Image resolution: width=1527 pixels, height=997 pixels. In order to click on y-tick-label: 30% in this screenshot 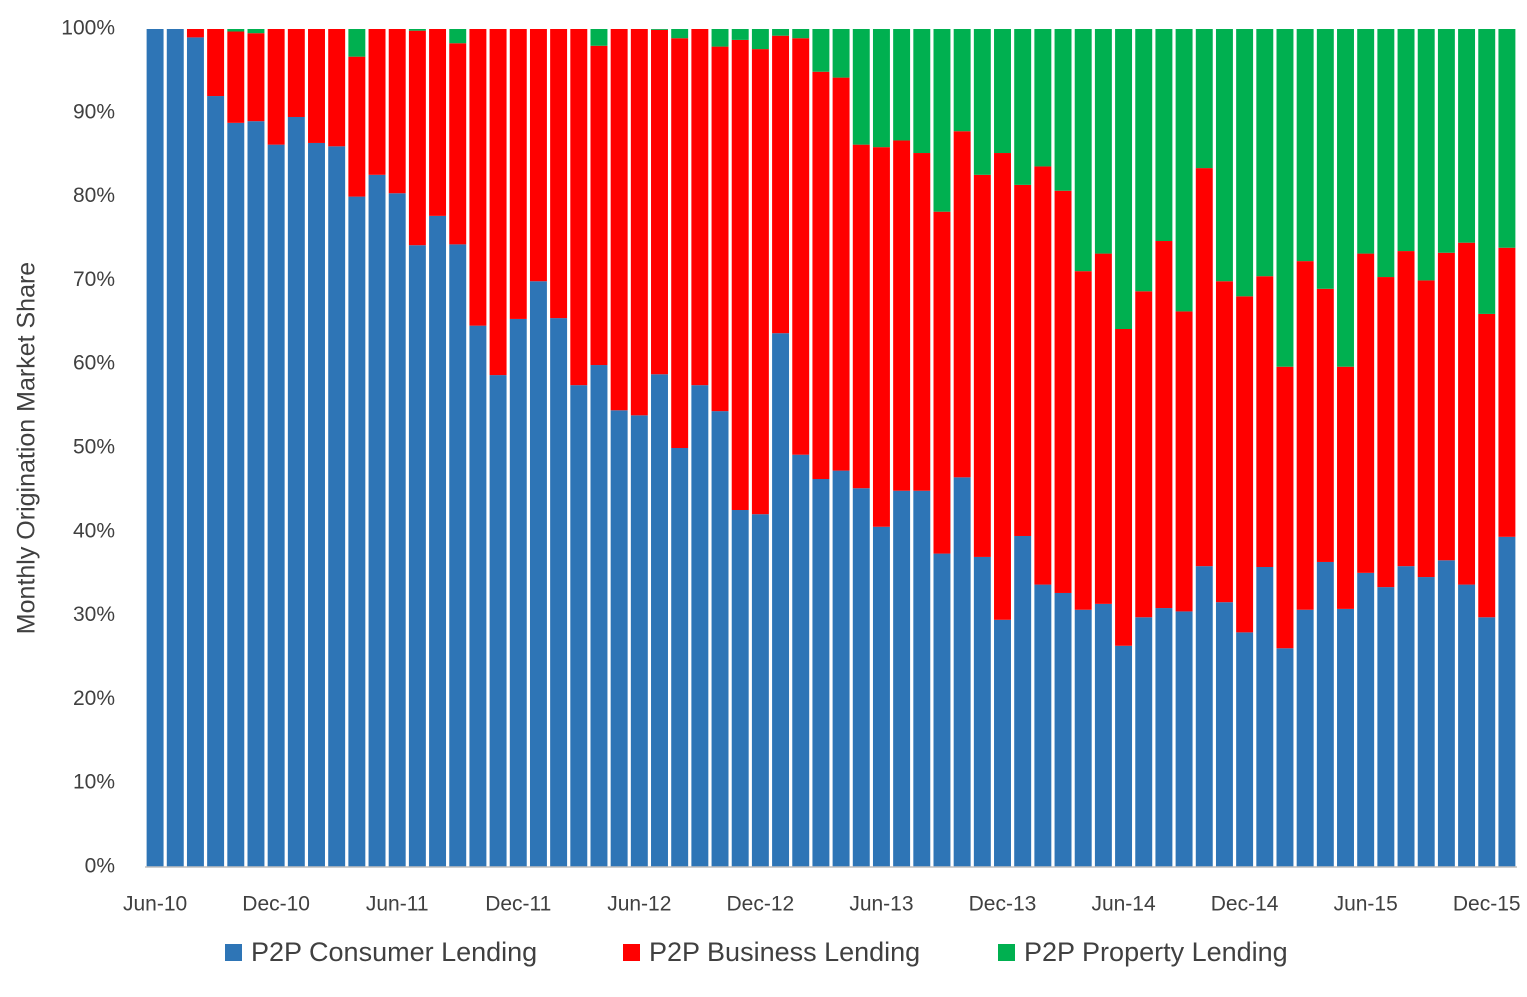, I will do `click(94, 614)`.